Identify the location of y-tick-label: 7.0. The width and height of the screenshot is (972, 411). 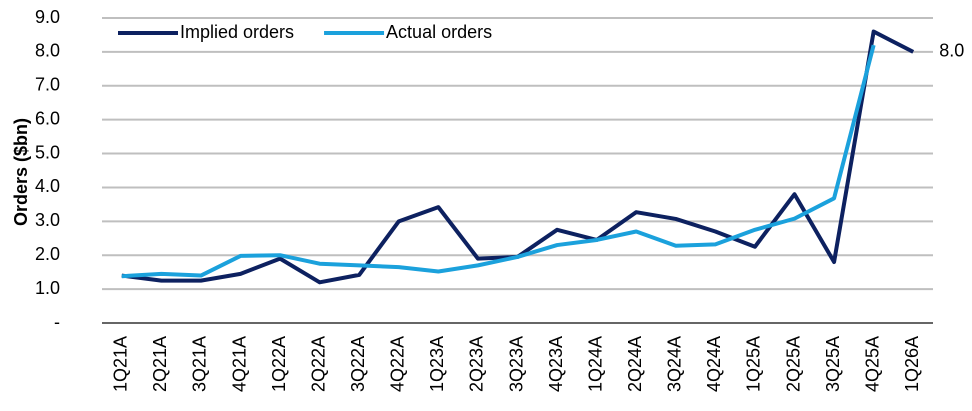
(47, 85).